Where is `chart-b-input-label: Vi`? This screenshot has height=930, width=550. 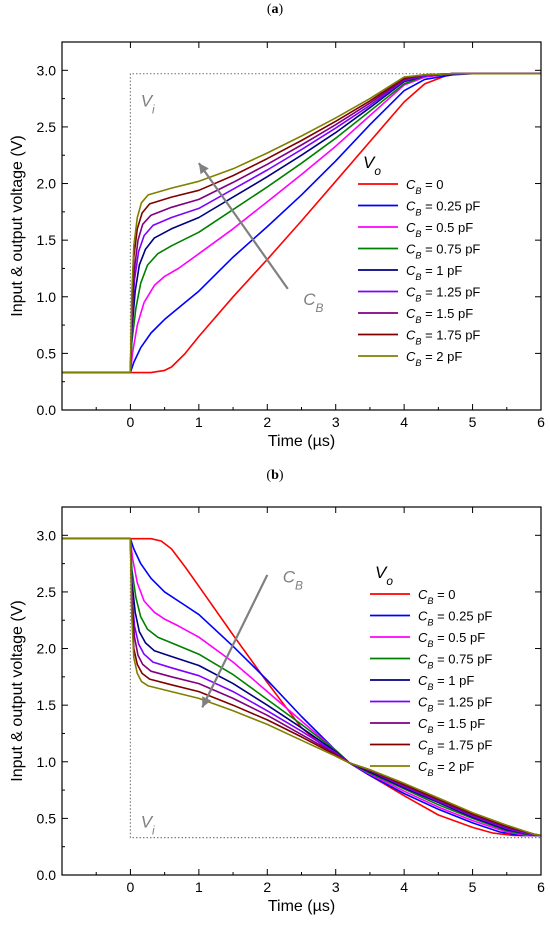 chart-b-input-label: Vi is located at coordinates (148, 824).